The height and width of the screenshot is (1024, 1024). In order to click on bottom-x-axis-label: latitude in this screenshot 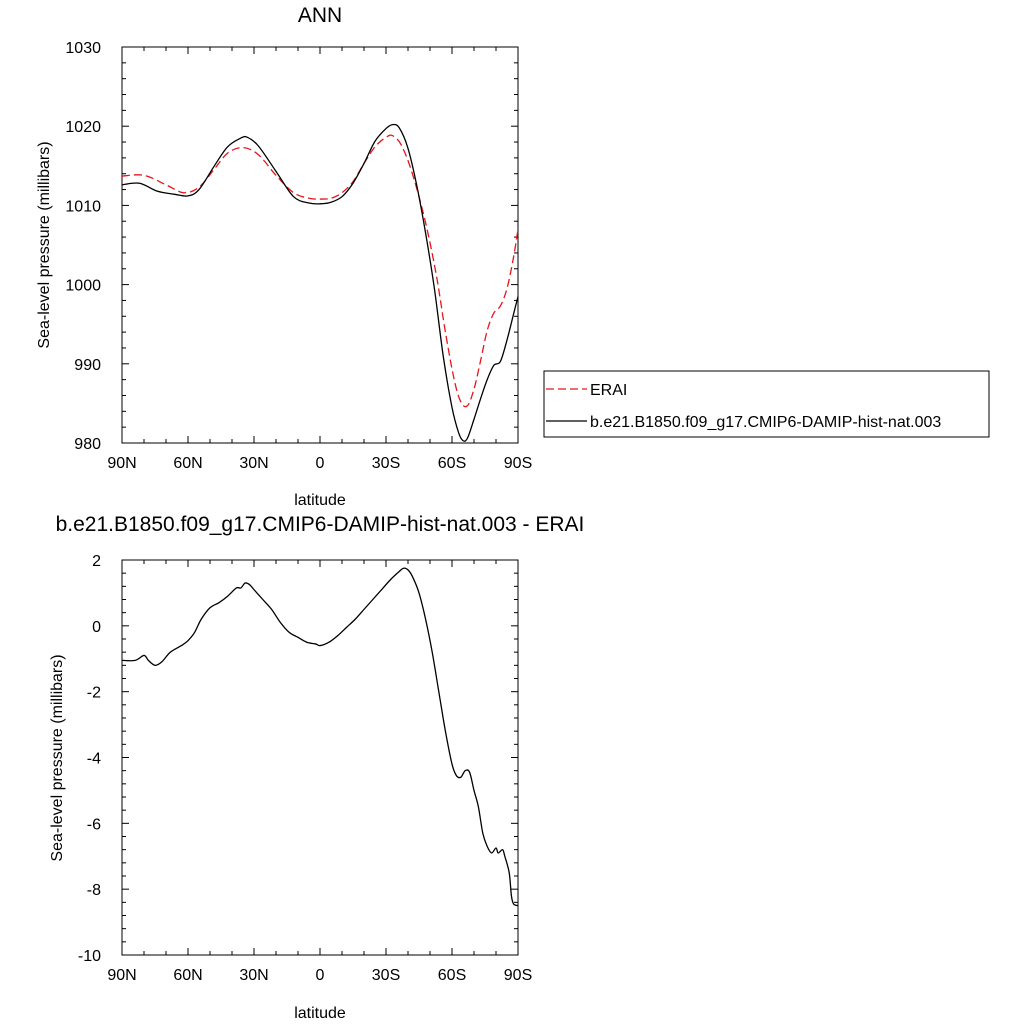, I will do `click(320, 1013)`.